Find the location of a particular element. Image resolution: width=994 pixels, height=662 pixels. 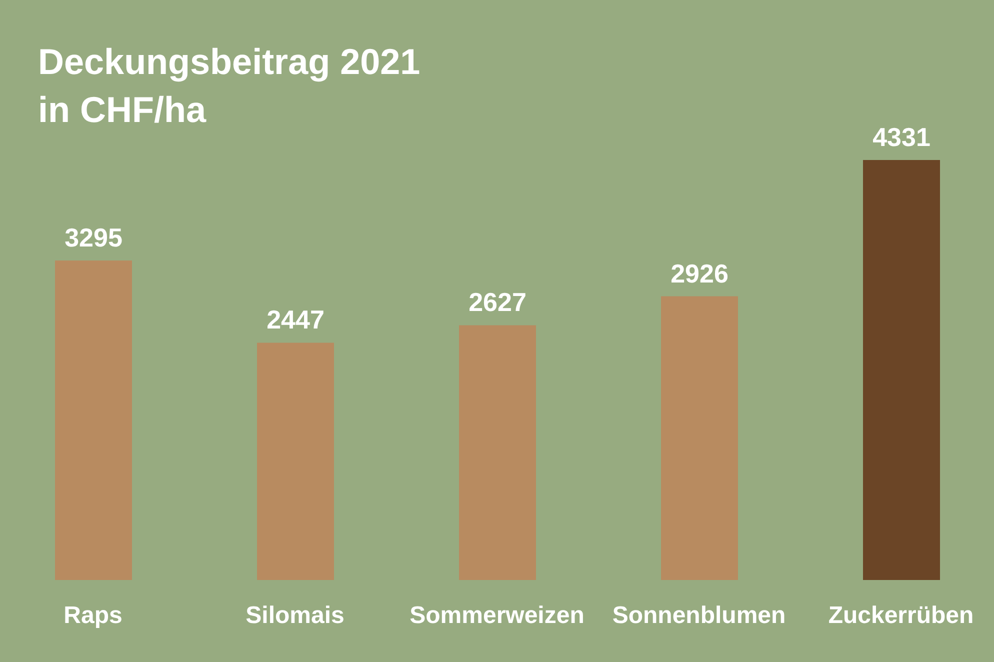

data-label: 2926 is located at coordinates (699, 273).